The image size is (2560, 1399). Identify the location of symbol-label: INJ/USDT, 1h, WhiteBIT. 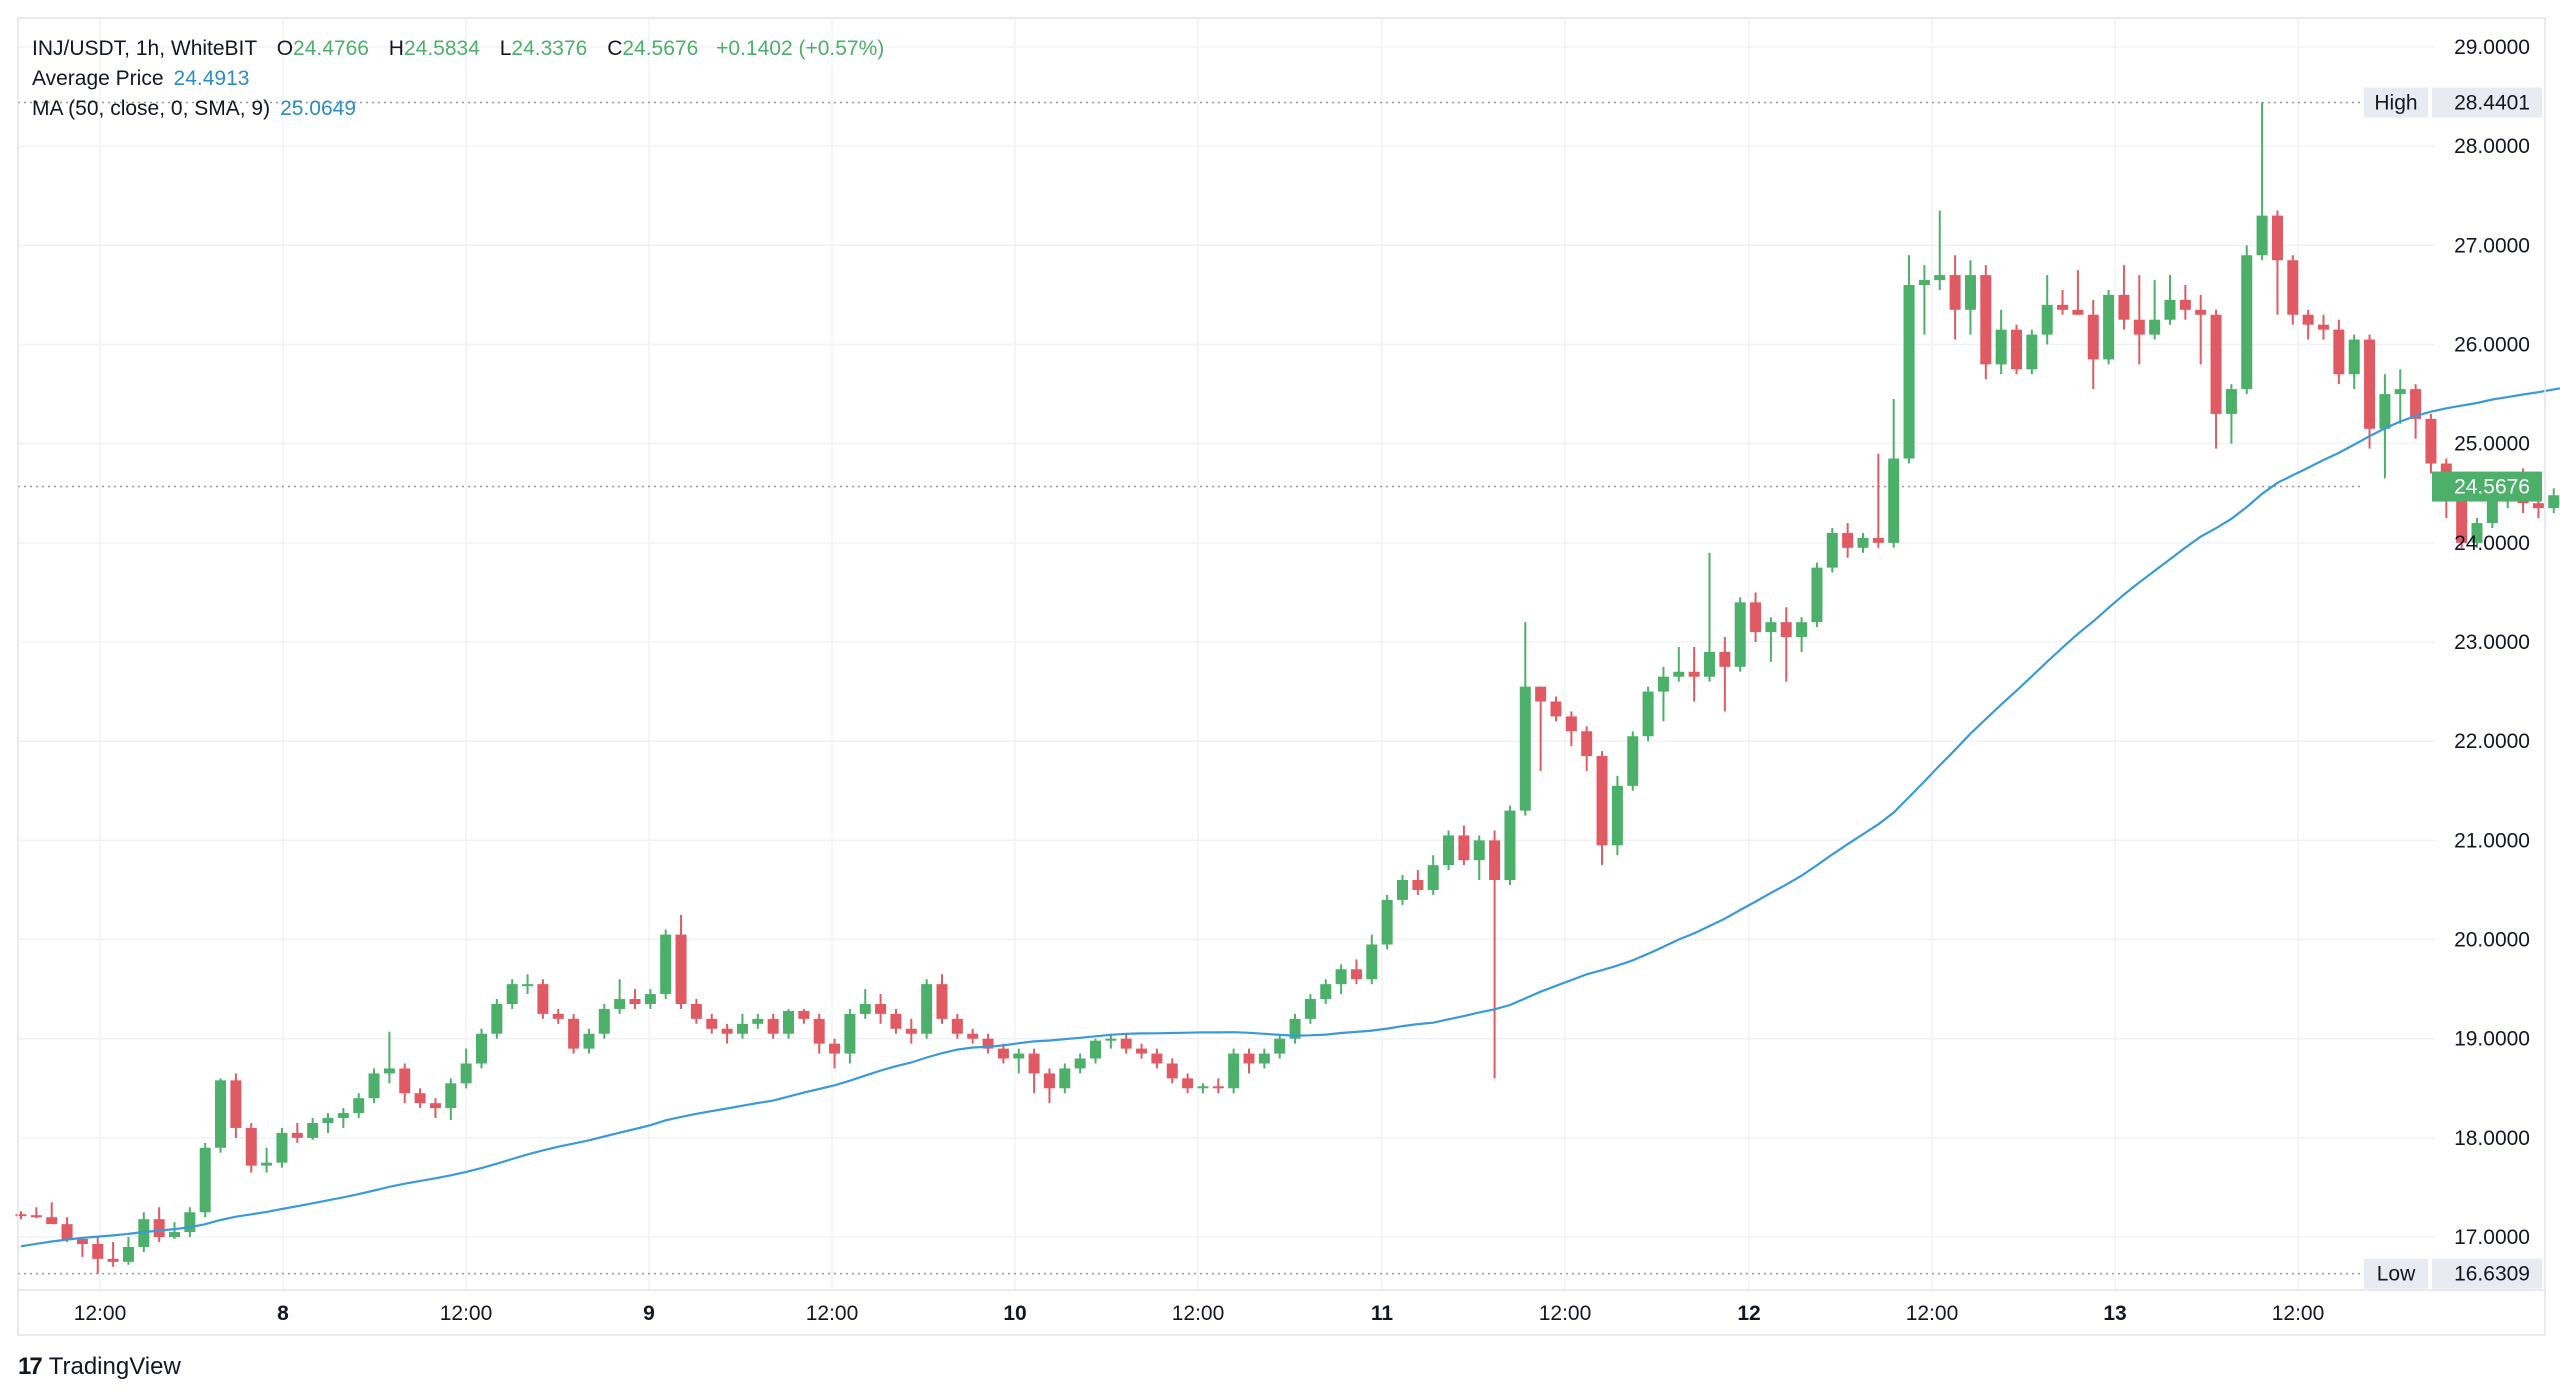
(144, 48).